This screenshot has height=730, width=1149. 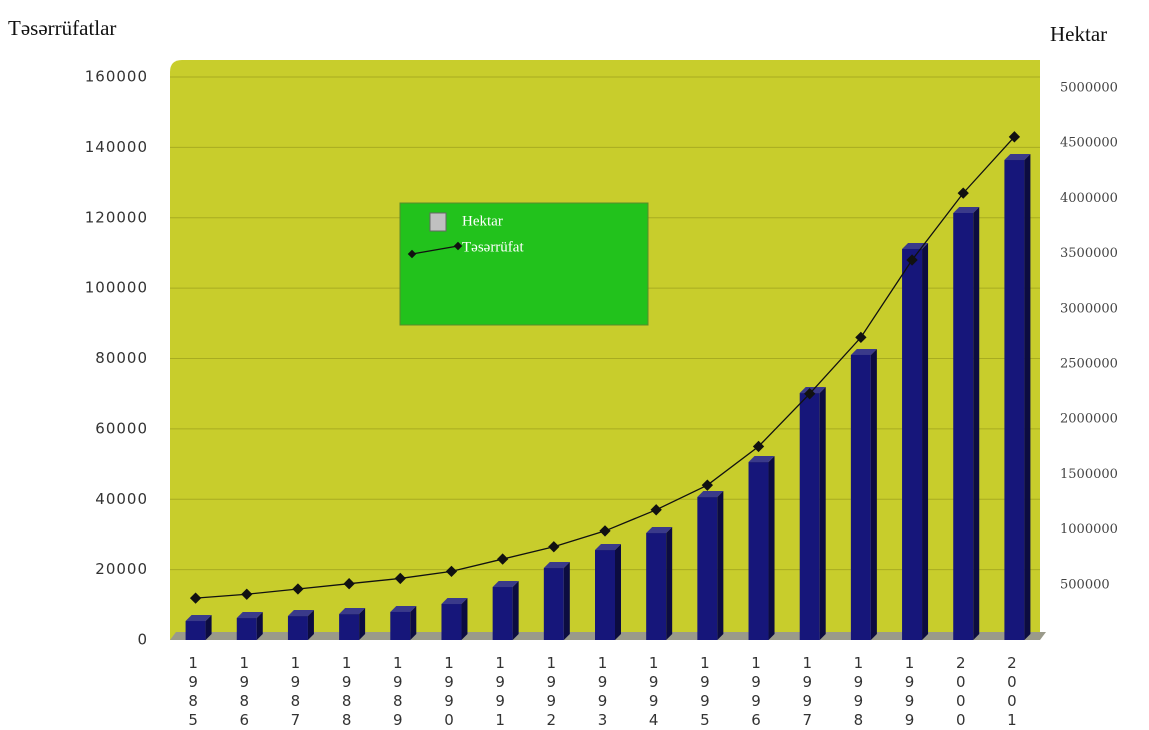 I want to click on y2-tick-label: 3500000, so click(x=1089, y=253).